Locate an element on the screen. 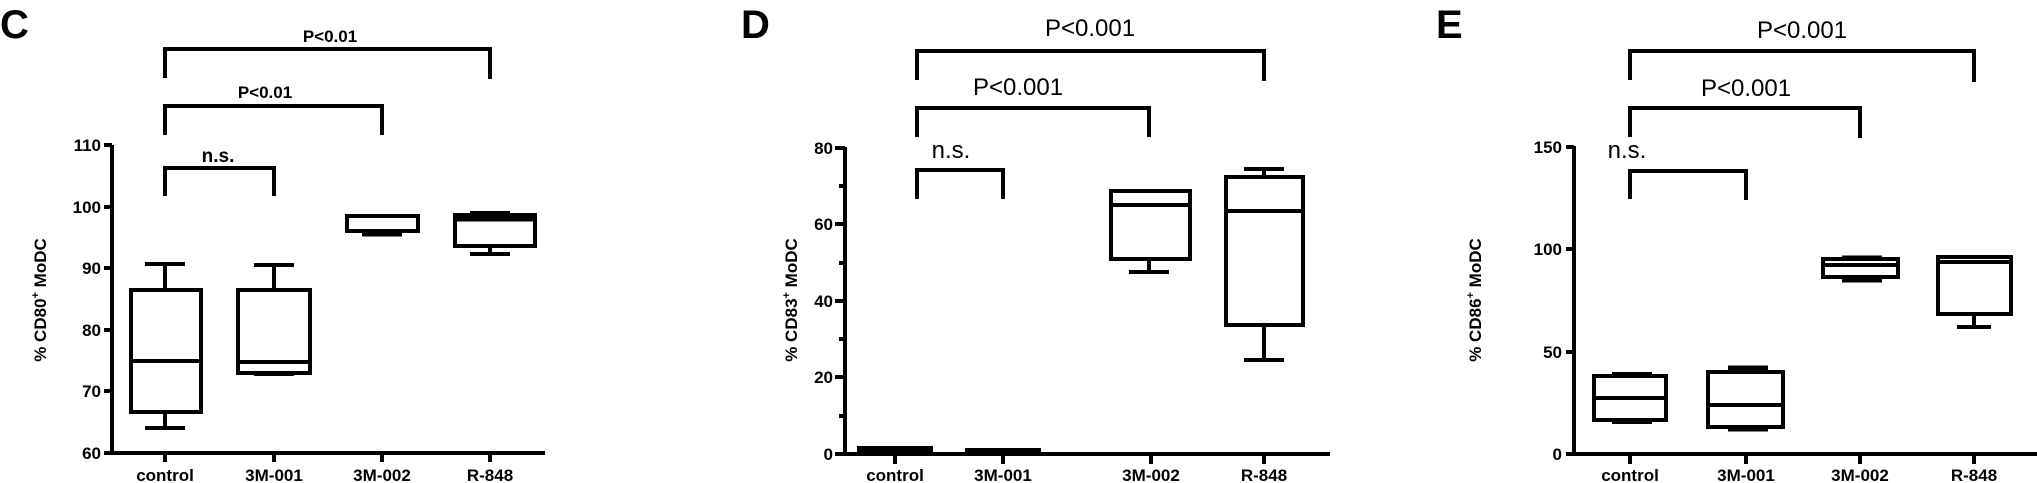  boxplots-d is located at coordinates (1081, 311).